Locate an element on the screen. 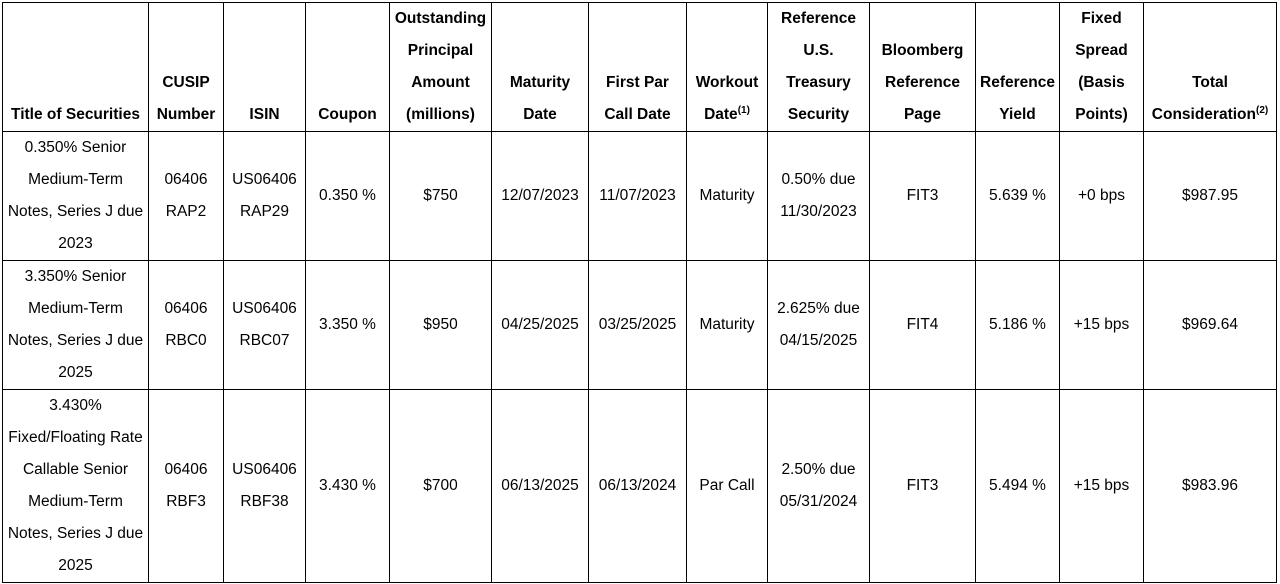 Image resolution: width=1280 pixels, height=584 pixels. cell-ref-yield: 5.639 % is located at coordinates (1017, 196).